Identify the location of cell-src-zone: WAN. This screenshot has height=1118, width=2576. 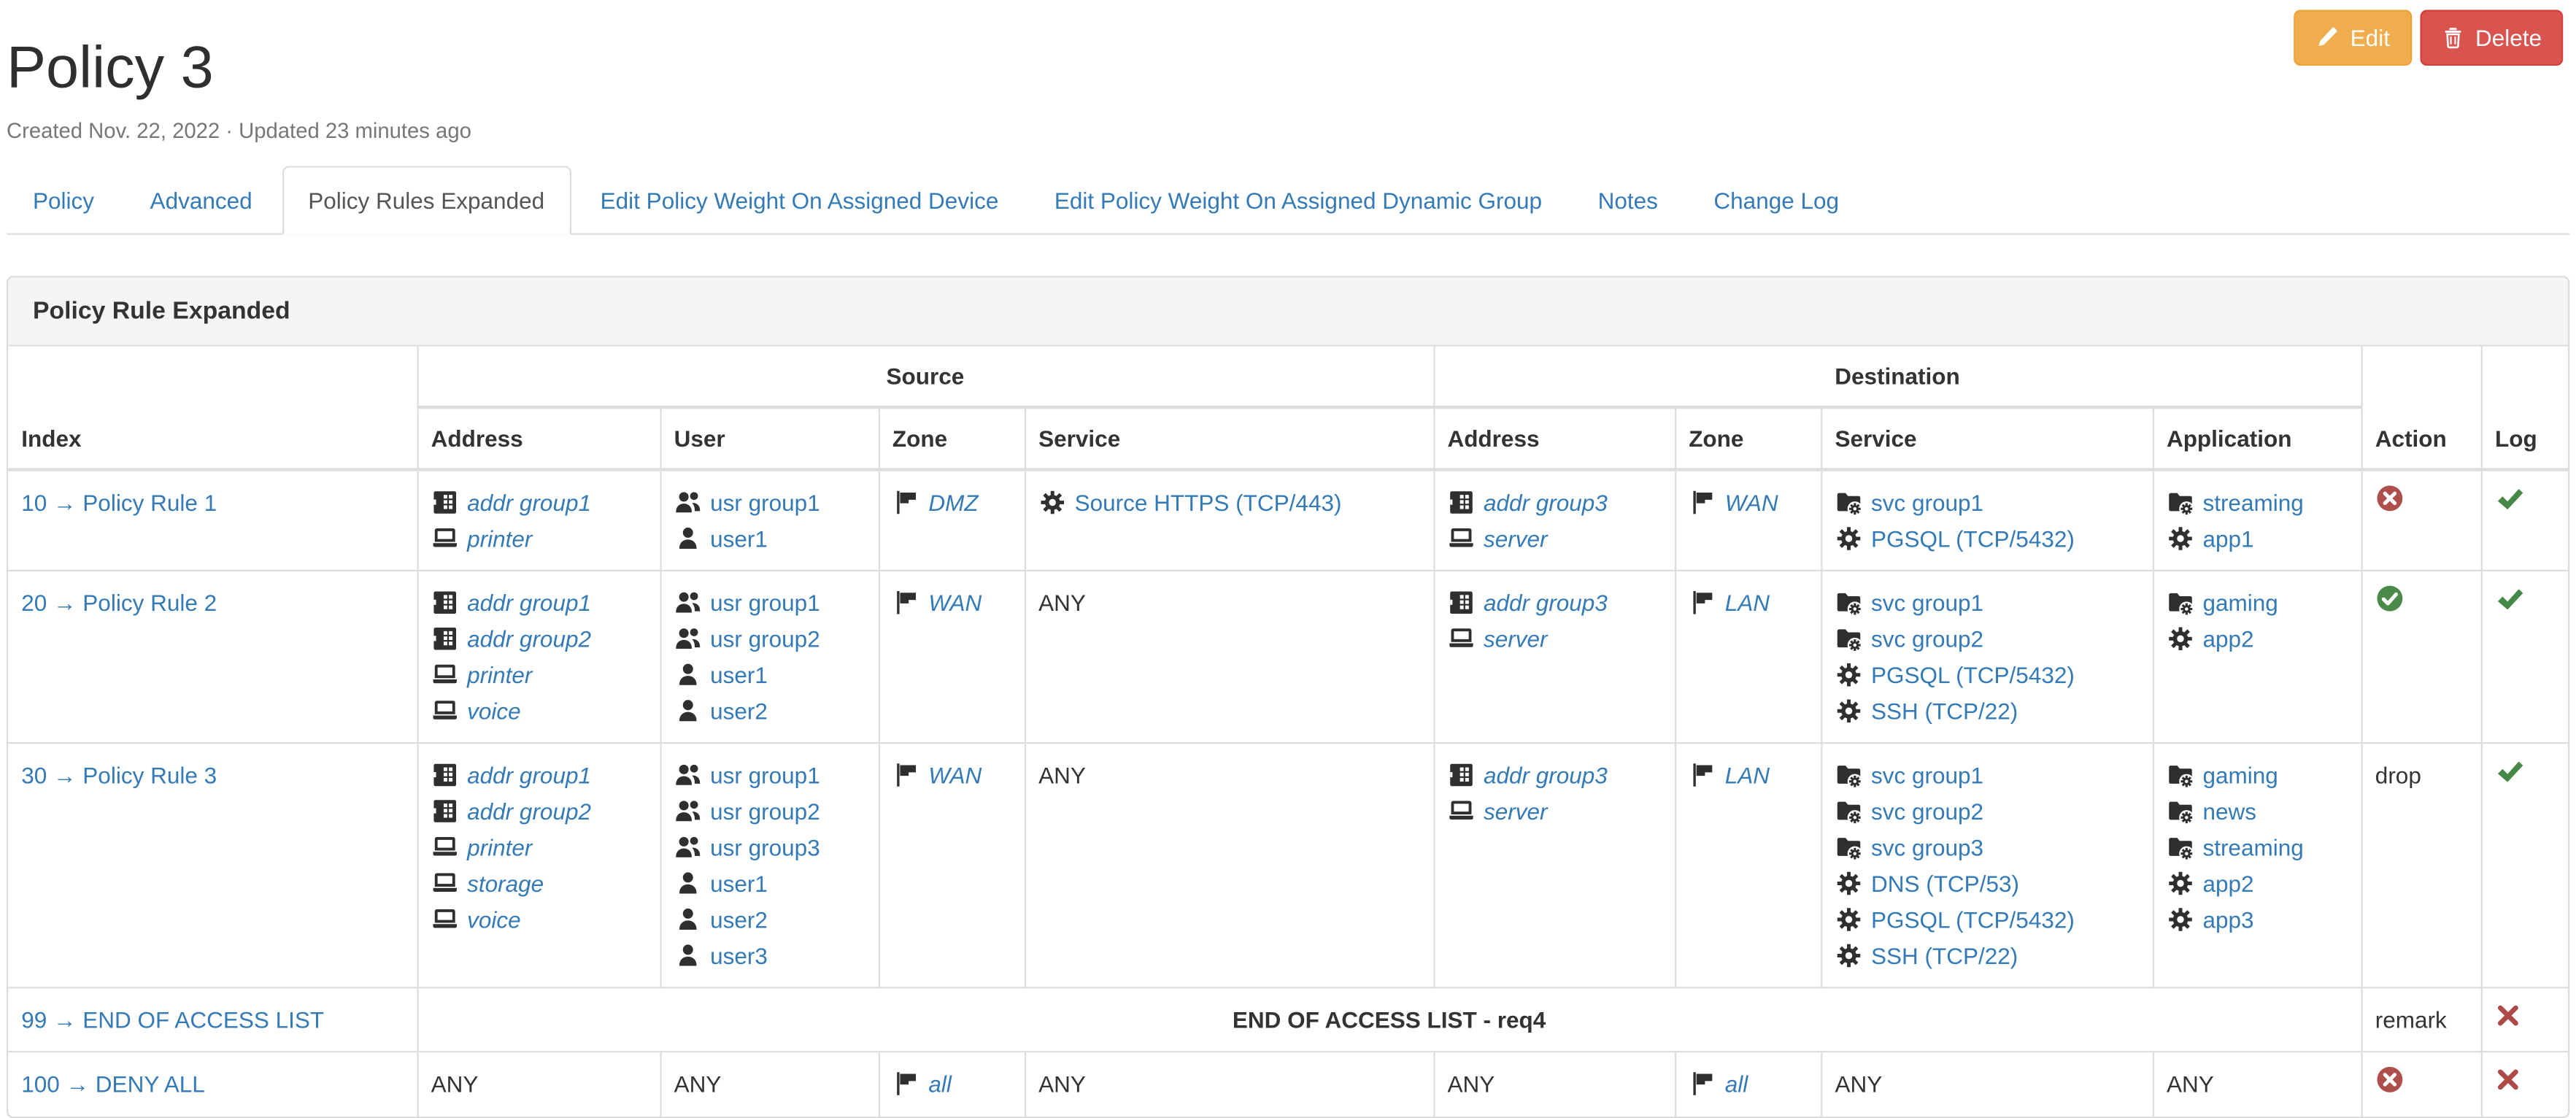
(951, 657).